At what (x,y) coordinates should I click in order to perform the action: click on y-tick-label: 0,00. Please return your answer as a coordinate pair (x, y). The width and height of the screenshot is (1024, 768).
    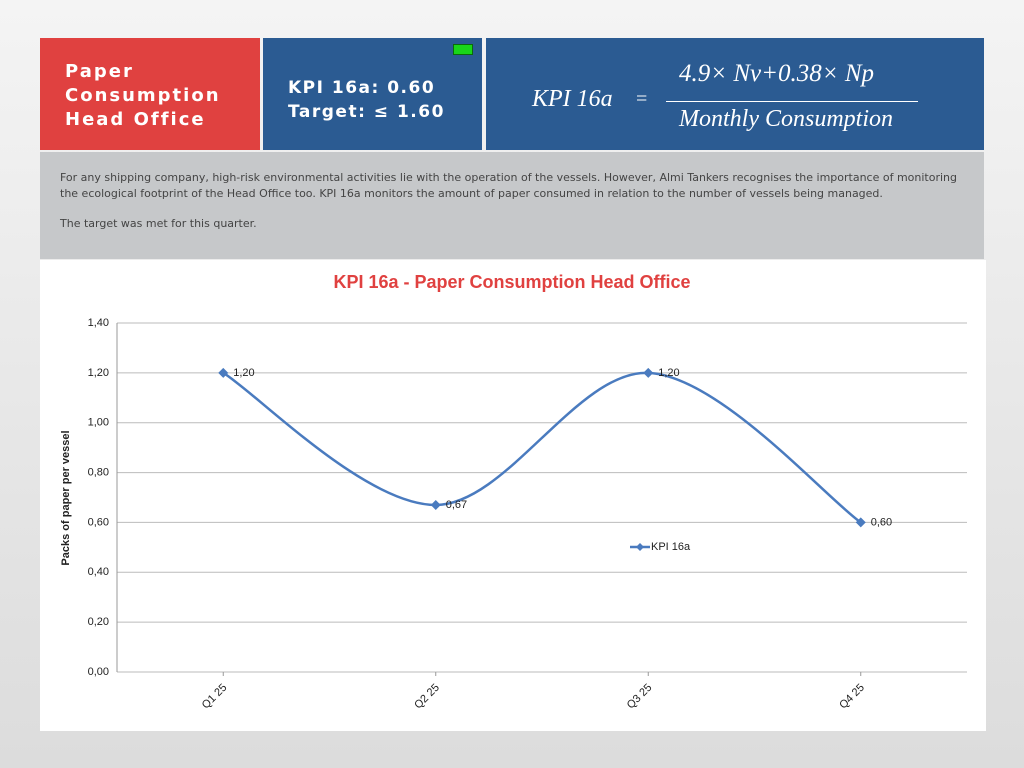
    Looking at the image, I should click on (98, 672).